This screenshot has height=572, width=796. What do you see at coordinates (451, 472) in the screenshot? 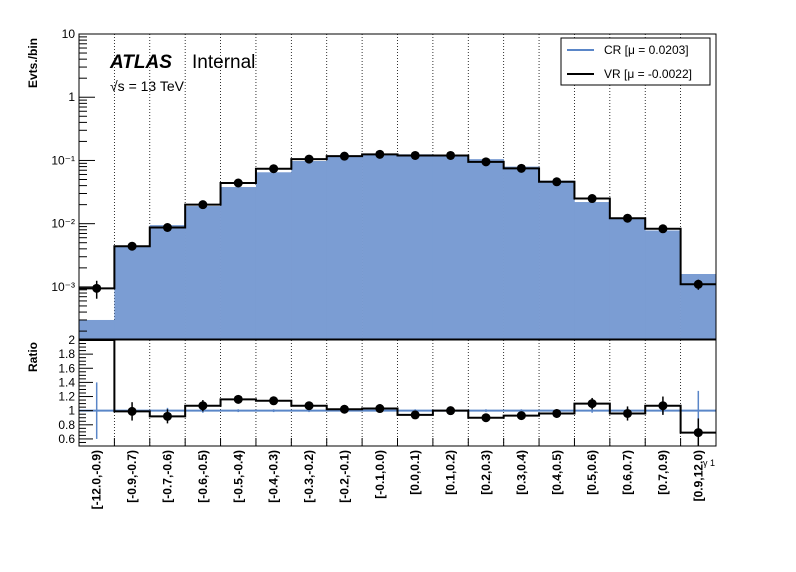
I see `x-category-label: [0.1,0.2)` at bounding box center [451, 472].